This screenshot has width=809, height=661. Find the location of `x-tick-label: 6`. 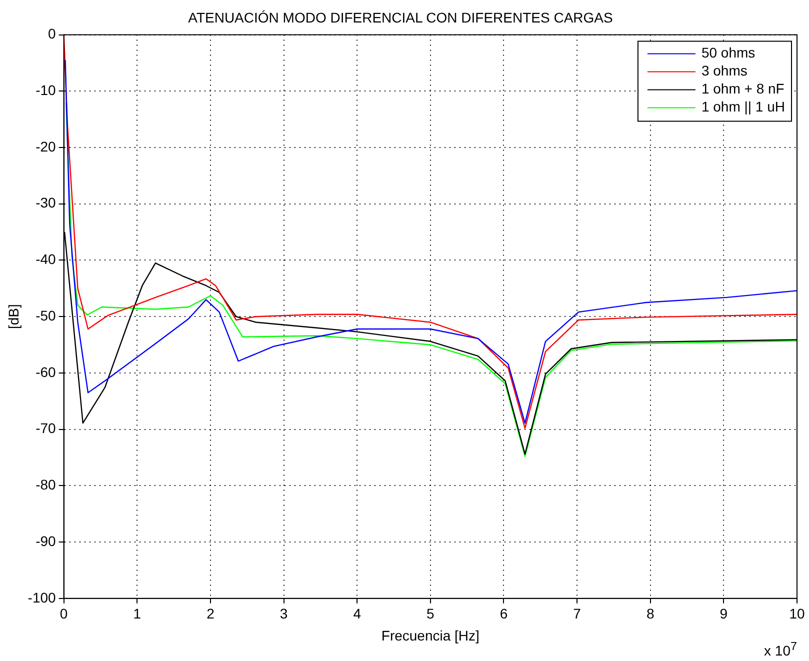

x-tick-label: 6 is located at coordinates (504, 614).